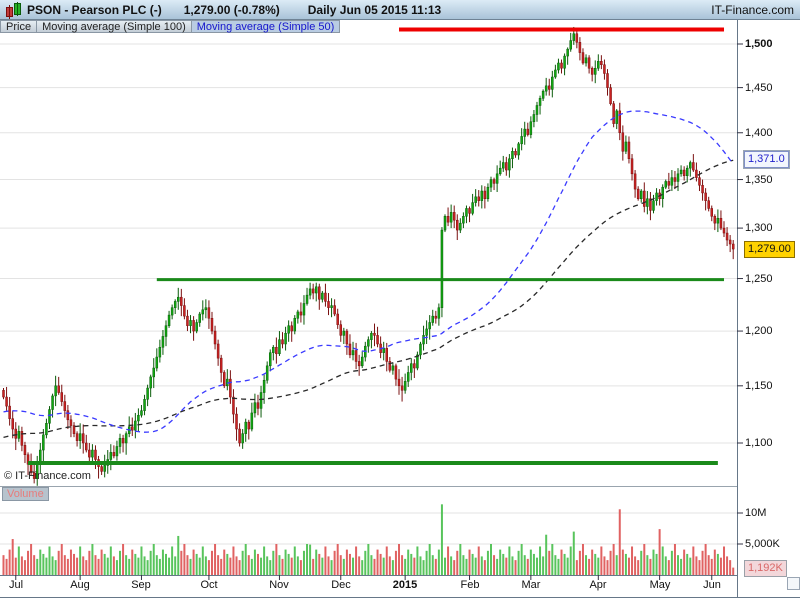 This screenshot has height=600, width=800. What do you see at coordinates (94, 9) in the screenshot?
I see `symbol-title: PSON - Pearson PLC (-)` at bounding box center [94, 9].